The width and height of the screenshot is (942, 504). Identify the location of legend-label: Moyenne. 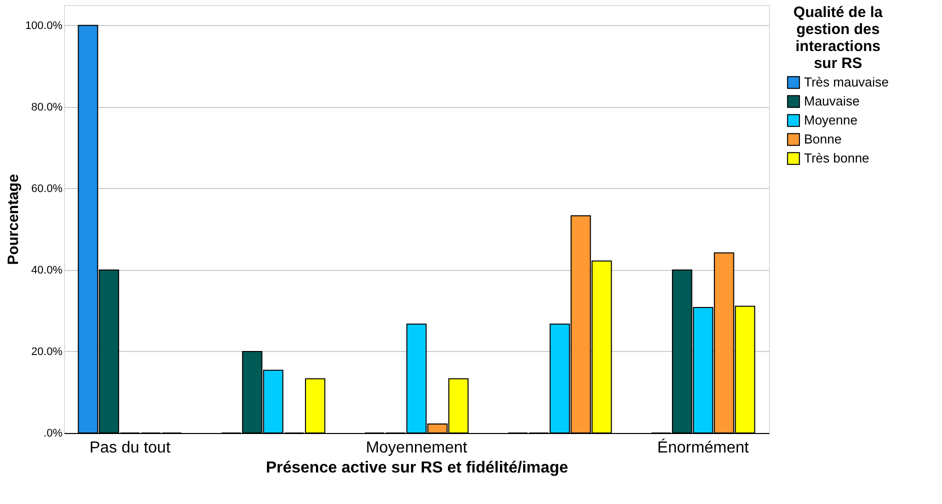
(831, 120).